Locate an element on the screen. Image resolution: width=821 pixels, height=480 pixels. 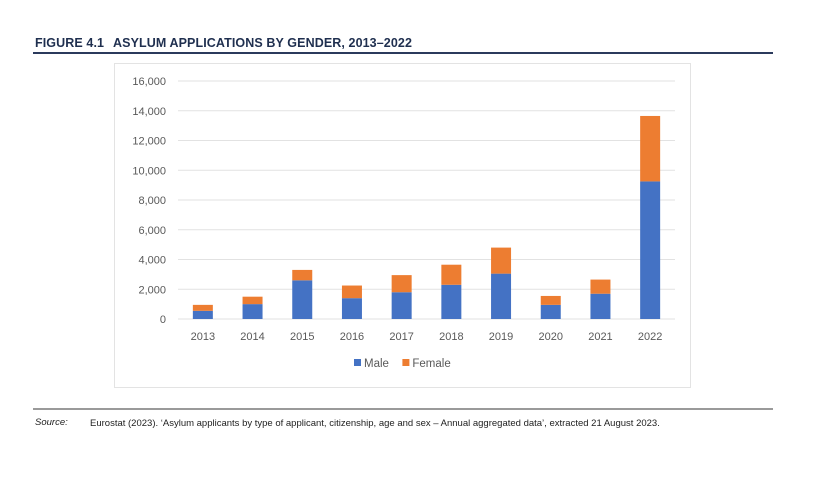
bar-female-2019 is located at coordinates (501, 260).